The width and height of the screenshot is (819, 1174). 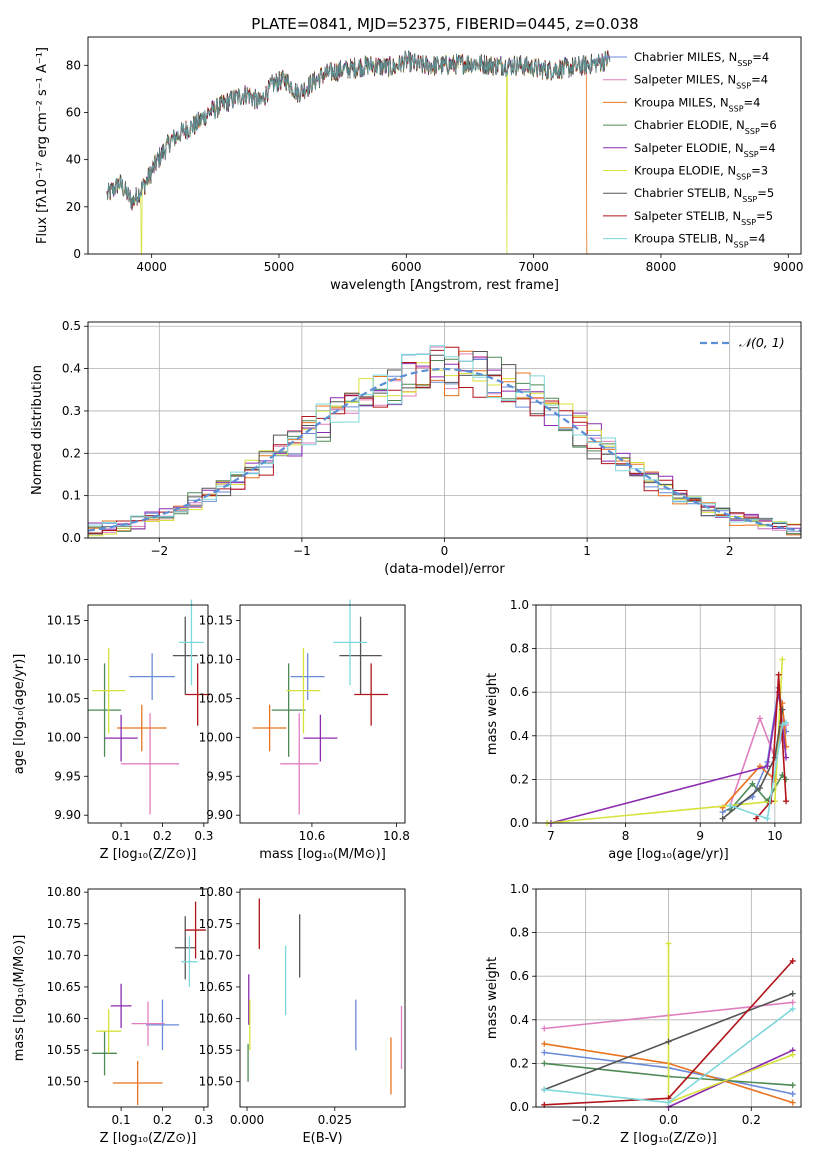 What do you see at coordinates (71, 411) in the screenshot?
I see `y-tick-label: 0.3` at bounding box center [71, 411].